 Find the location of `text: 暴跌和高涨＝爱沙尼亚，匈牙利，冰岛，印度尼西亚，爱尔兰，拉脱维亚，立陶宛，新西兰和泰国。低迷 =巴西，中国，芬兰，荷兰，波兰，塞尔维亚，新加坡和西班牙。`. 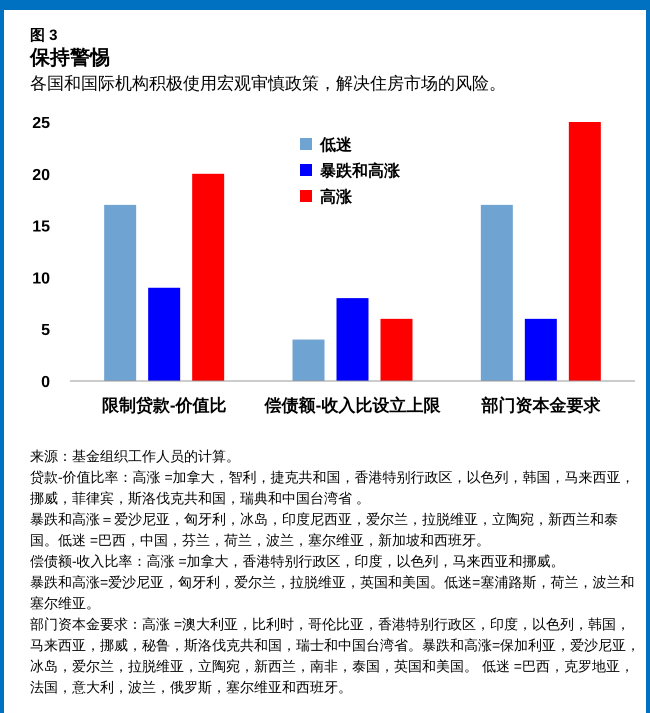

text: 暴跌和高涨＝爱沙尼亚，匈牙利，冰岛，印度尼西亚，爱尔兰，拉脱维亚，立陶宛，新西兰和泰国。低迷 =巴西，中国，芬兰，荷兰，波兰，塞尔维亚，新加坡和西班牙。 is located at coordinates (324, 530).